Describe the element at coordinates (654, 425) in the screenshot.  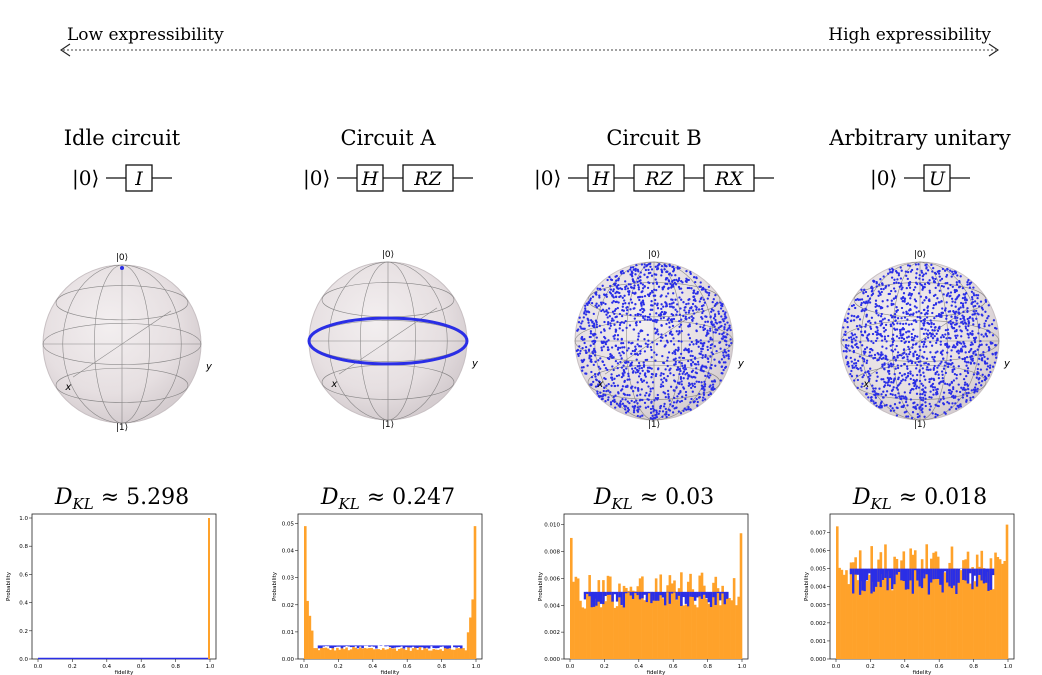
I see `ket-one-pole-label: |1⟩` at that location.